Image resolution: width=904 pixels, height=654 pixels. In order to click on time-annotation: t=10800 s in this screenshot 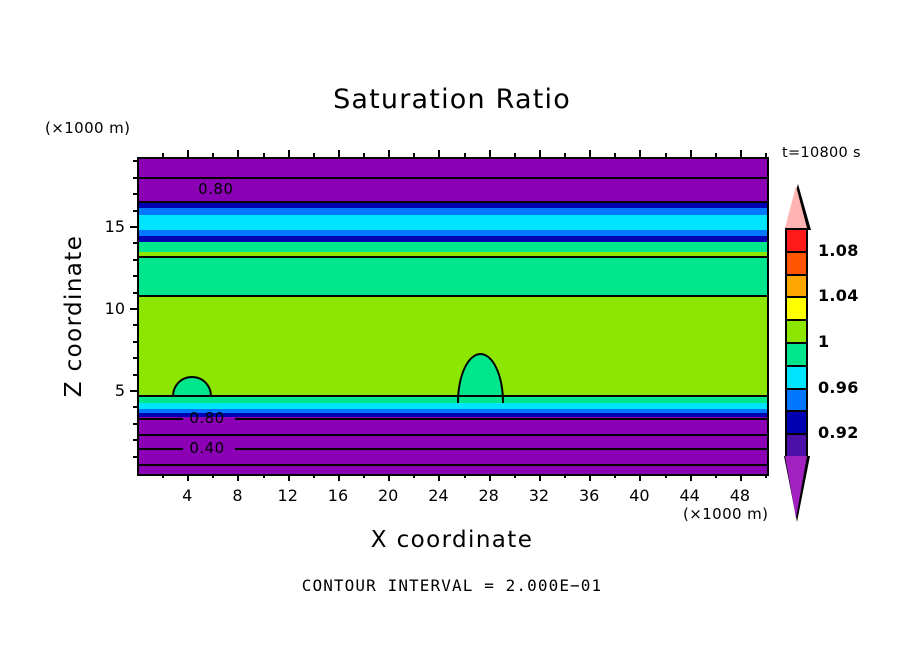, I will do `click(821, 153)`.